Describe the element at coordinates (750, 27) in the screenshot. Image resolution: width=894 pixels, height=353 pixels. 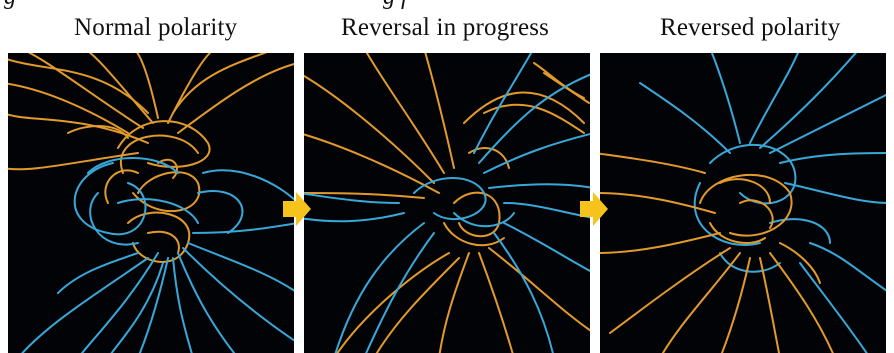
I see `caption-reversed-polarity: Reversed polarity` at that location.